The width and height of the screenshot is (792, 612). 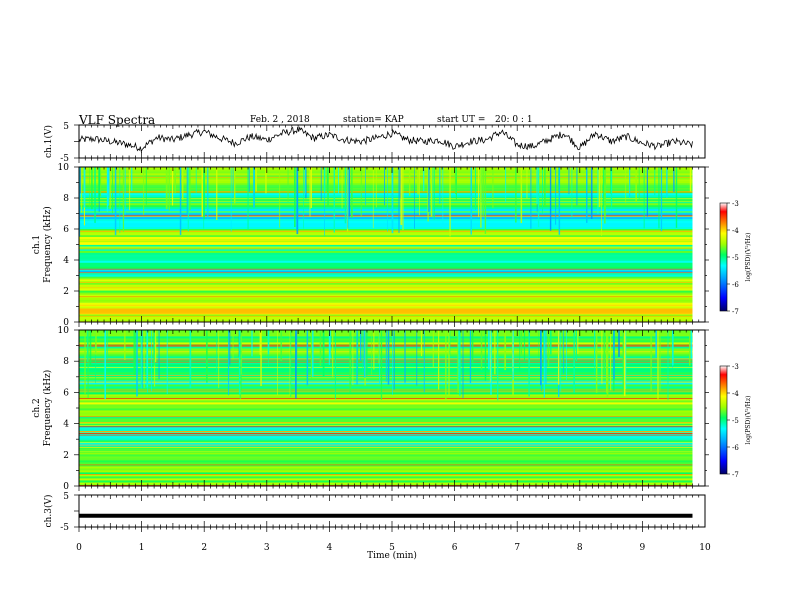 What do you see at coordinates (373, 120) in the screenshot?
I see `station-label: station= KAP` at bounding box center [373, 120].